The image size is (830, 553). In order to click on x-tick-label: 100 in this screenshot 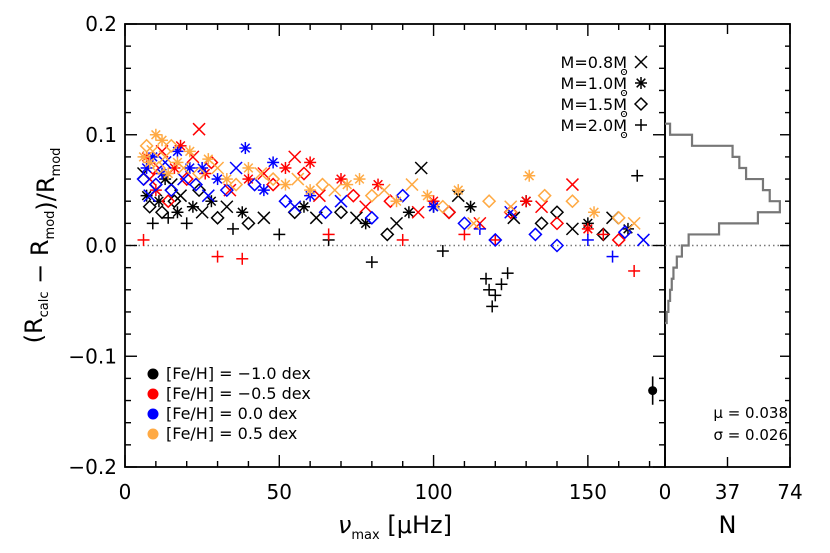, I will do `click(433, 492)`.